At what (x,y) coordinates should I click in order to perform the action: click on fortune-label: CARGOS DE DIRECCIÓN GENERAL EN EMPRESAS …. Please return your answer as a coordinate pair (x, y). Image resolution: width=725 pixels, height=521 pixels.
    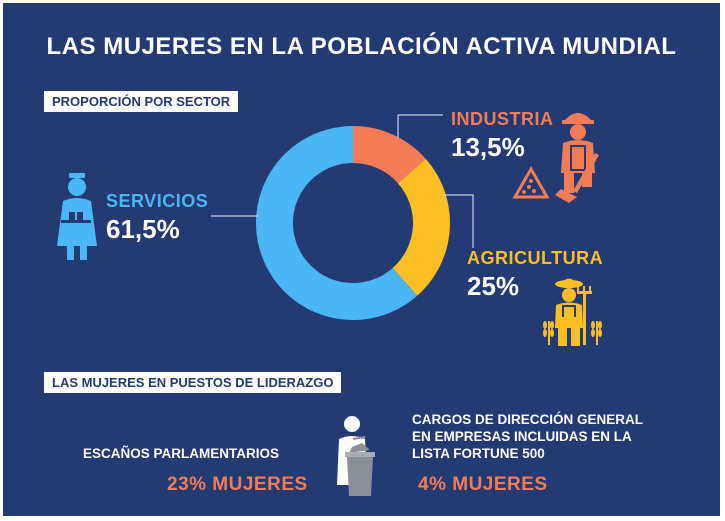
    Looking at the image, I should click on (527, 436).